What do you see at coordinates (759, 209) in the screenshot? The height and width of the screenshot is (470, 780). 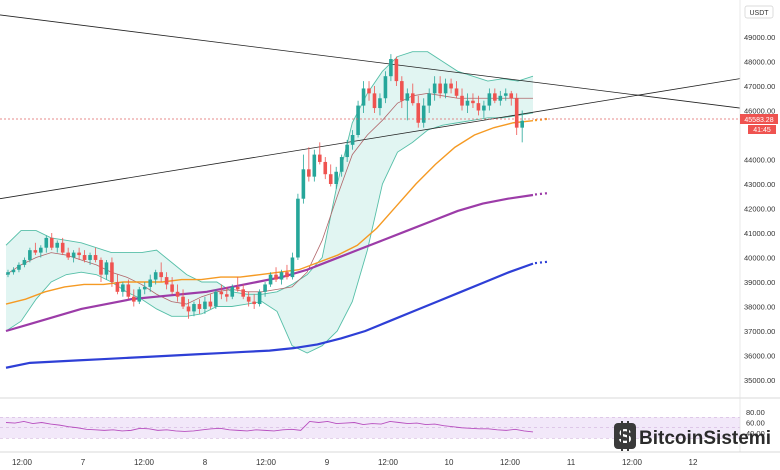 I see `price-tick-label: 42000.00` at bounding box center [759, 209].